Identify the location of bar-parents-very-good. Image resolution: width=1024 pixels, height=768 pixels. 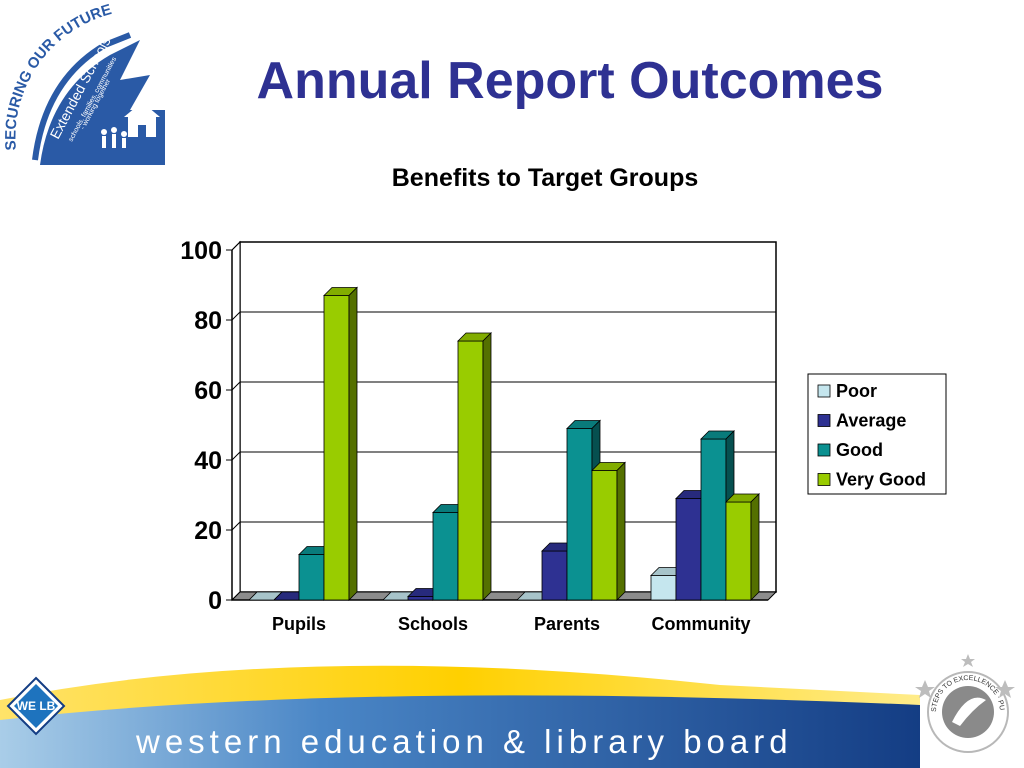
(608, 531).